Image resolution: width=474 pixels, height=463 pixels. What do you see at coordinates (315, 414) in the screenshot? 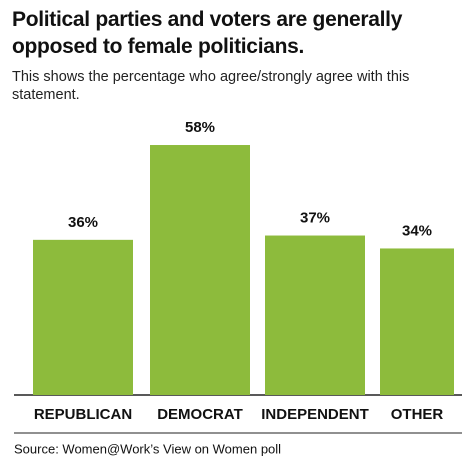
I see `x-tick-label: INDEPENDENT` at bounding box center [315, 414].